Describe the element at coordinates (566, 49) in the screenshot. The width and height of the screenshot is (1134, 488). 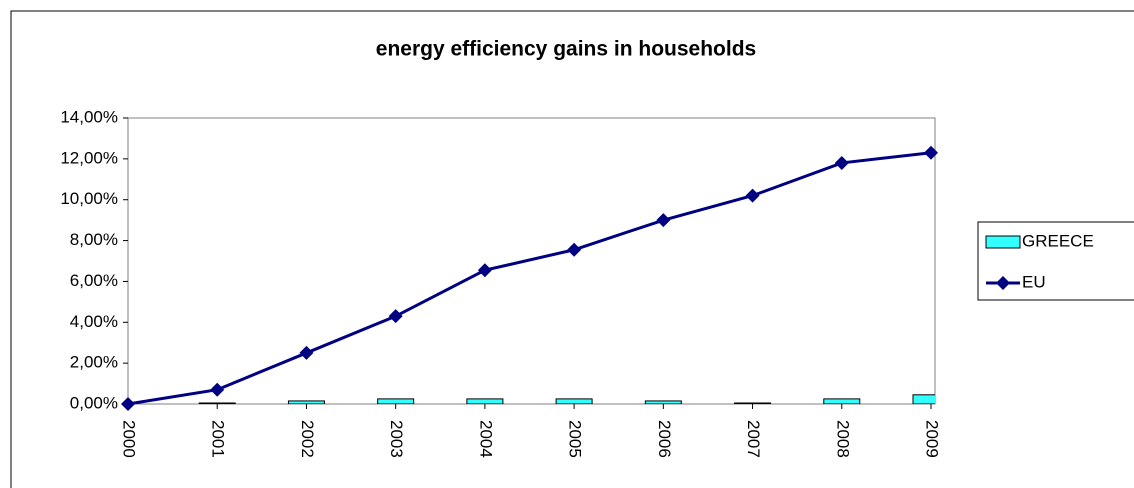
I see `chart-title: energy efficiency gains in households` at that location.